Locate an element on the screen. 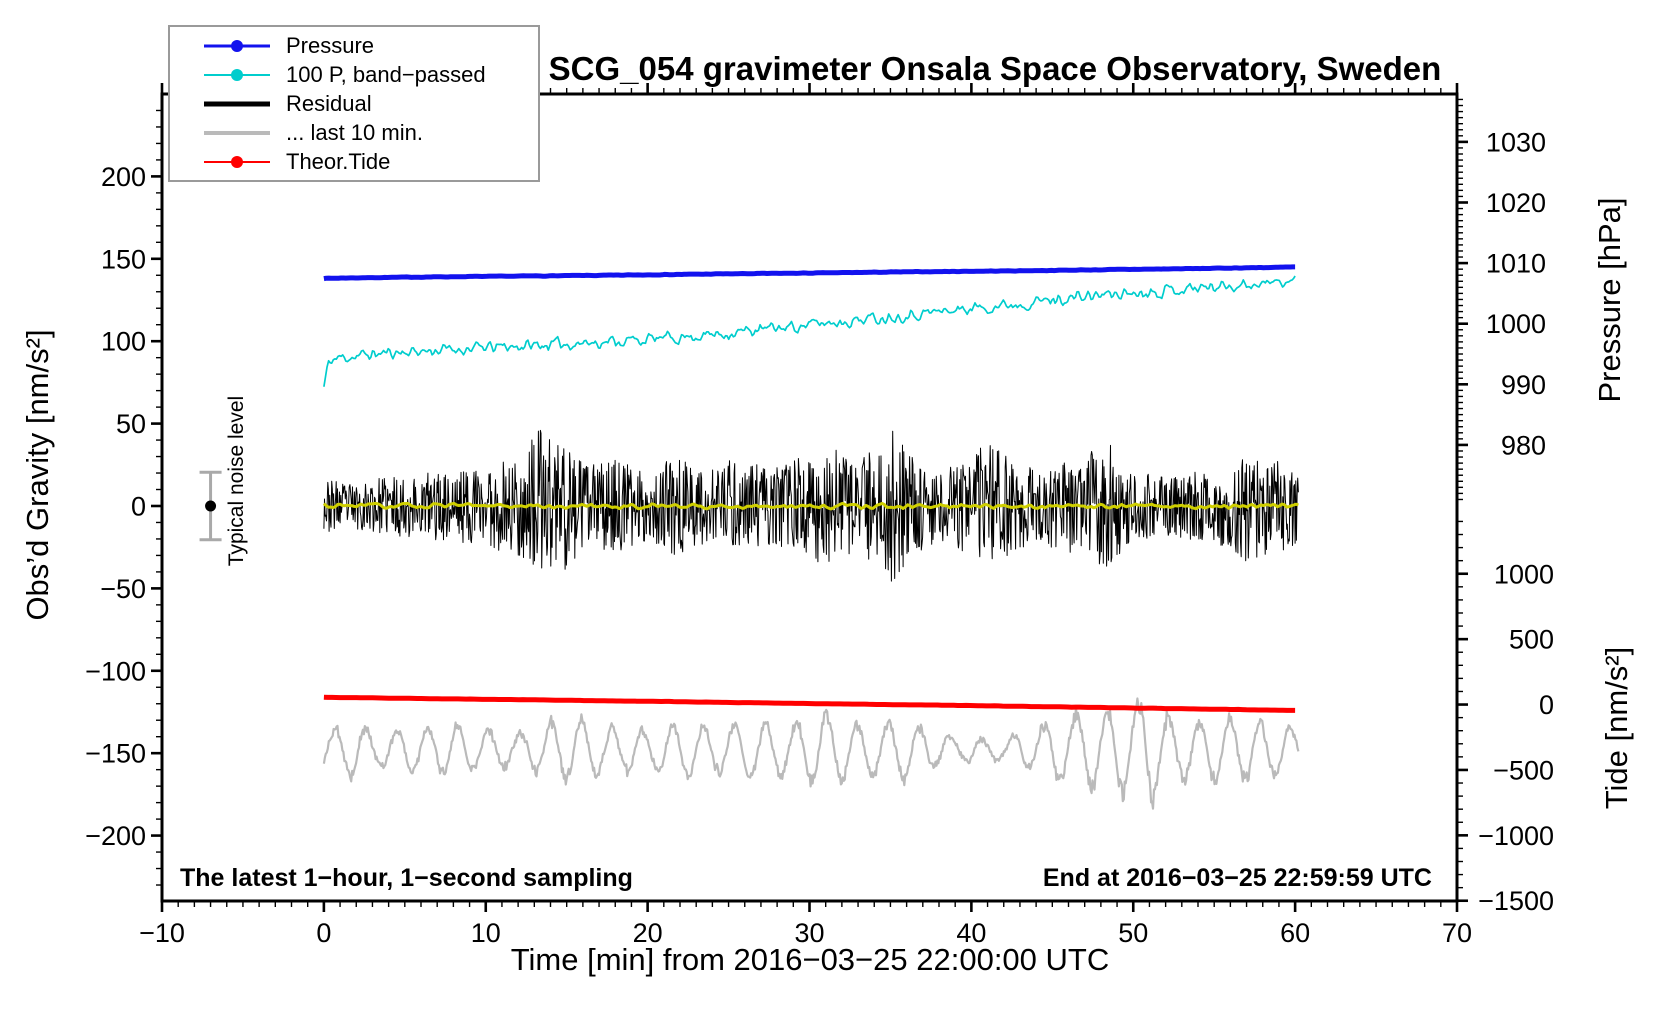 The image size is (1660, 1020). svg-text: 500 is located at coordinates (1531, 640).